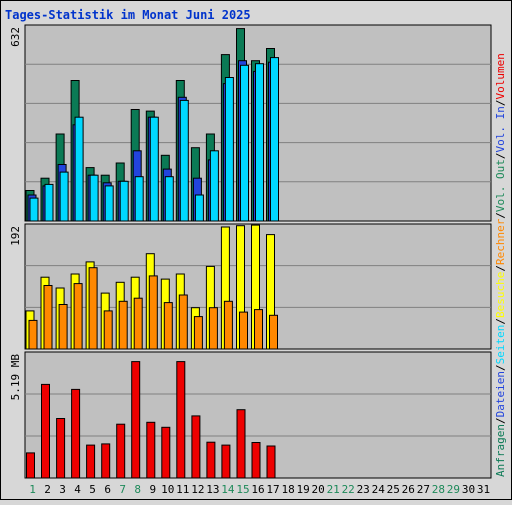 This screenshot has height=505, width=512. I want to click on x-tick-label: 4, so click(77, 489).